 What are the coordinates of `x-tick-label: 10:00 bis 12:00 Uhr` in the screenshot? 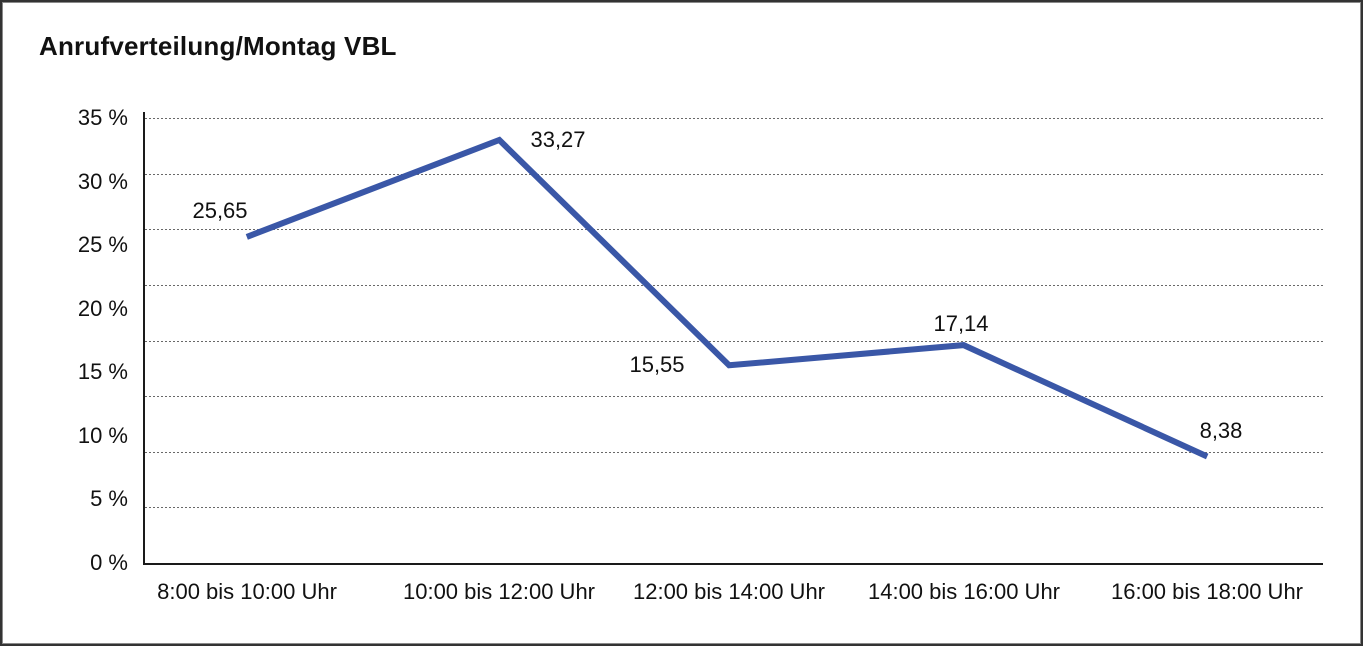 It's located at (499, 591).